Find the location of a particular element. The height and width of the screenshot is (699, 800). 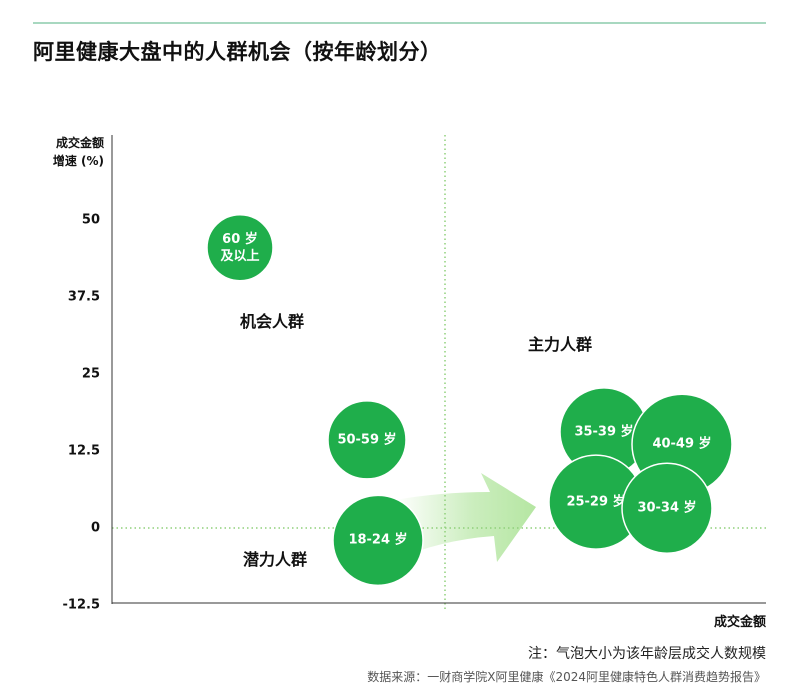

y-tick-label: 25 is located at coordinates (90, 374).